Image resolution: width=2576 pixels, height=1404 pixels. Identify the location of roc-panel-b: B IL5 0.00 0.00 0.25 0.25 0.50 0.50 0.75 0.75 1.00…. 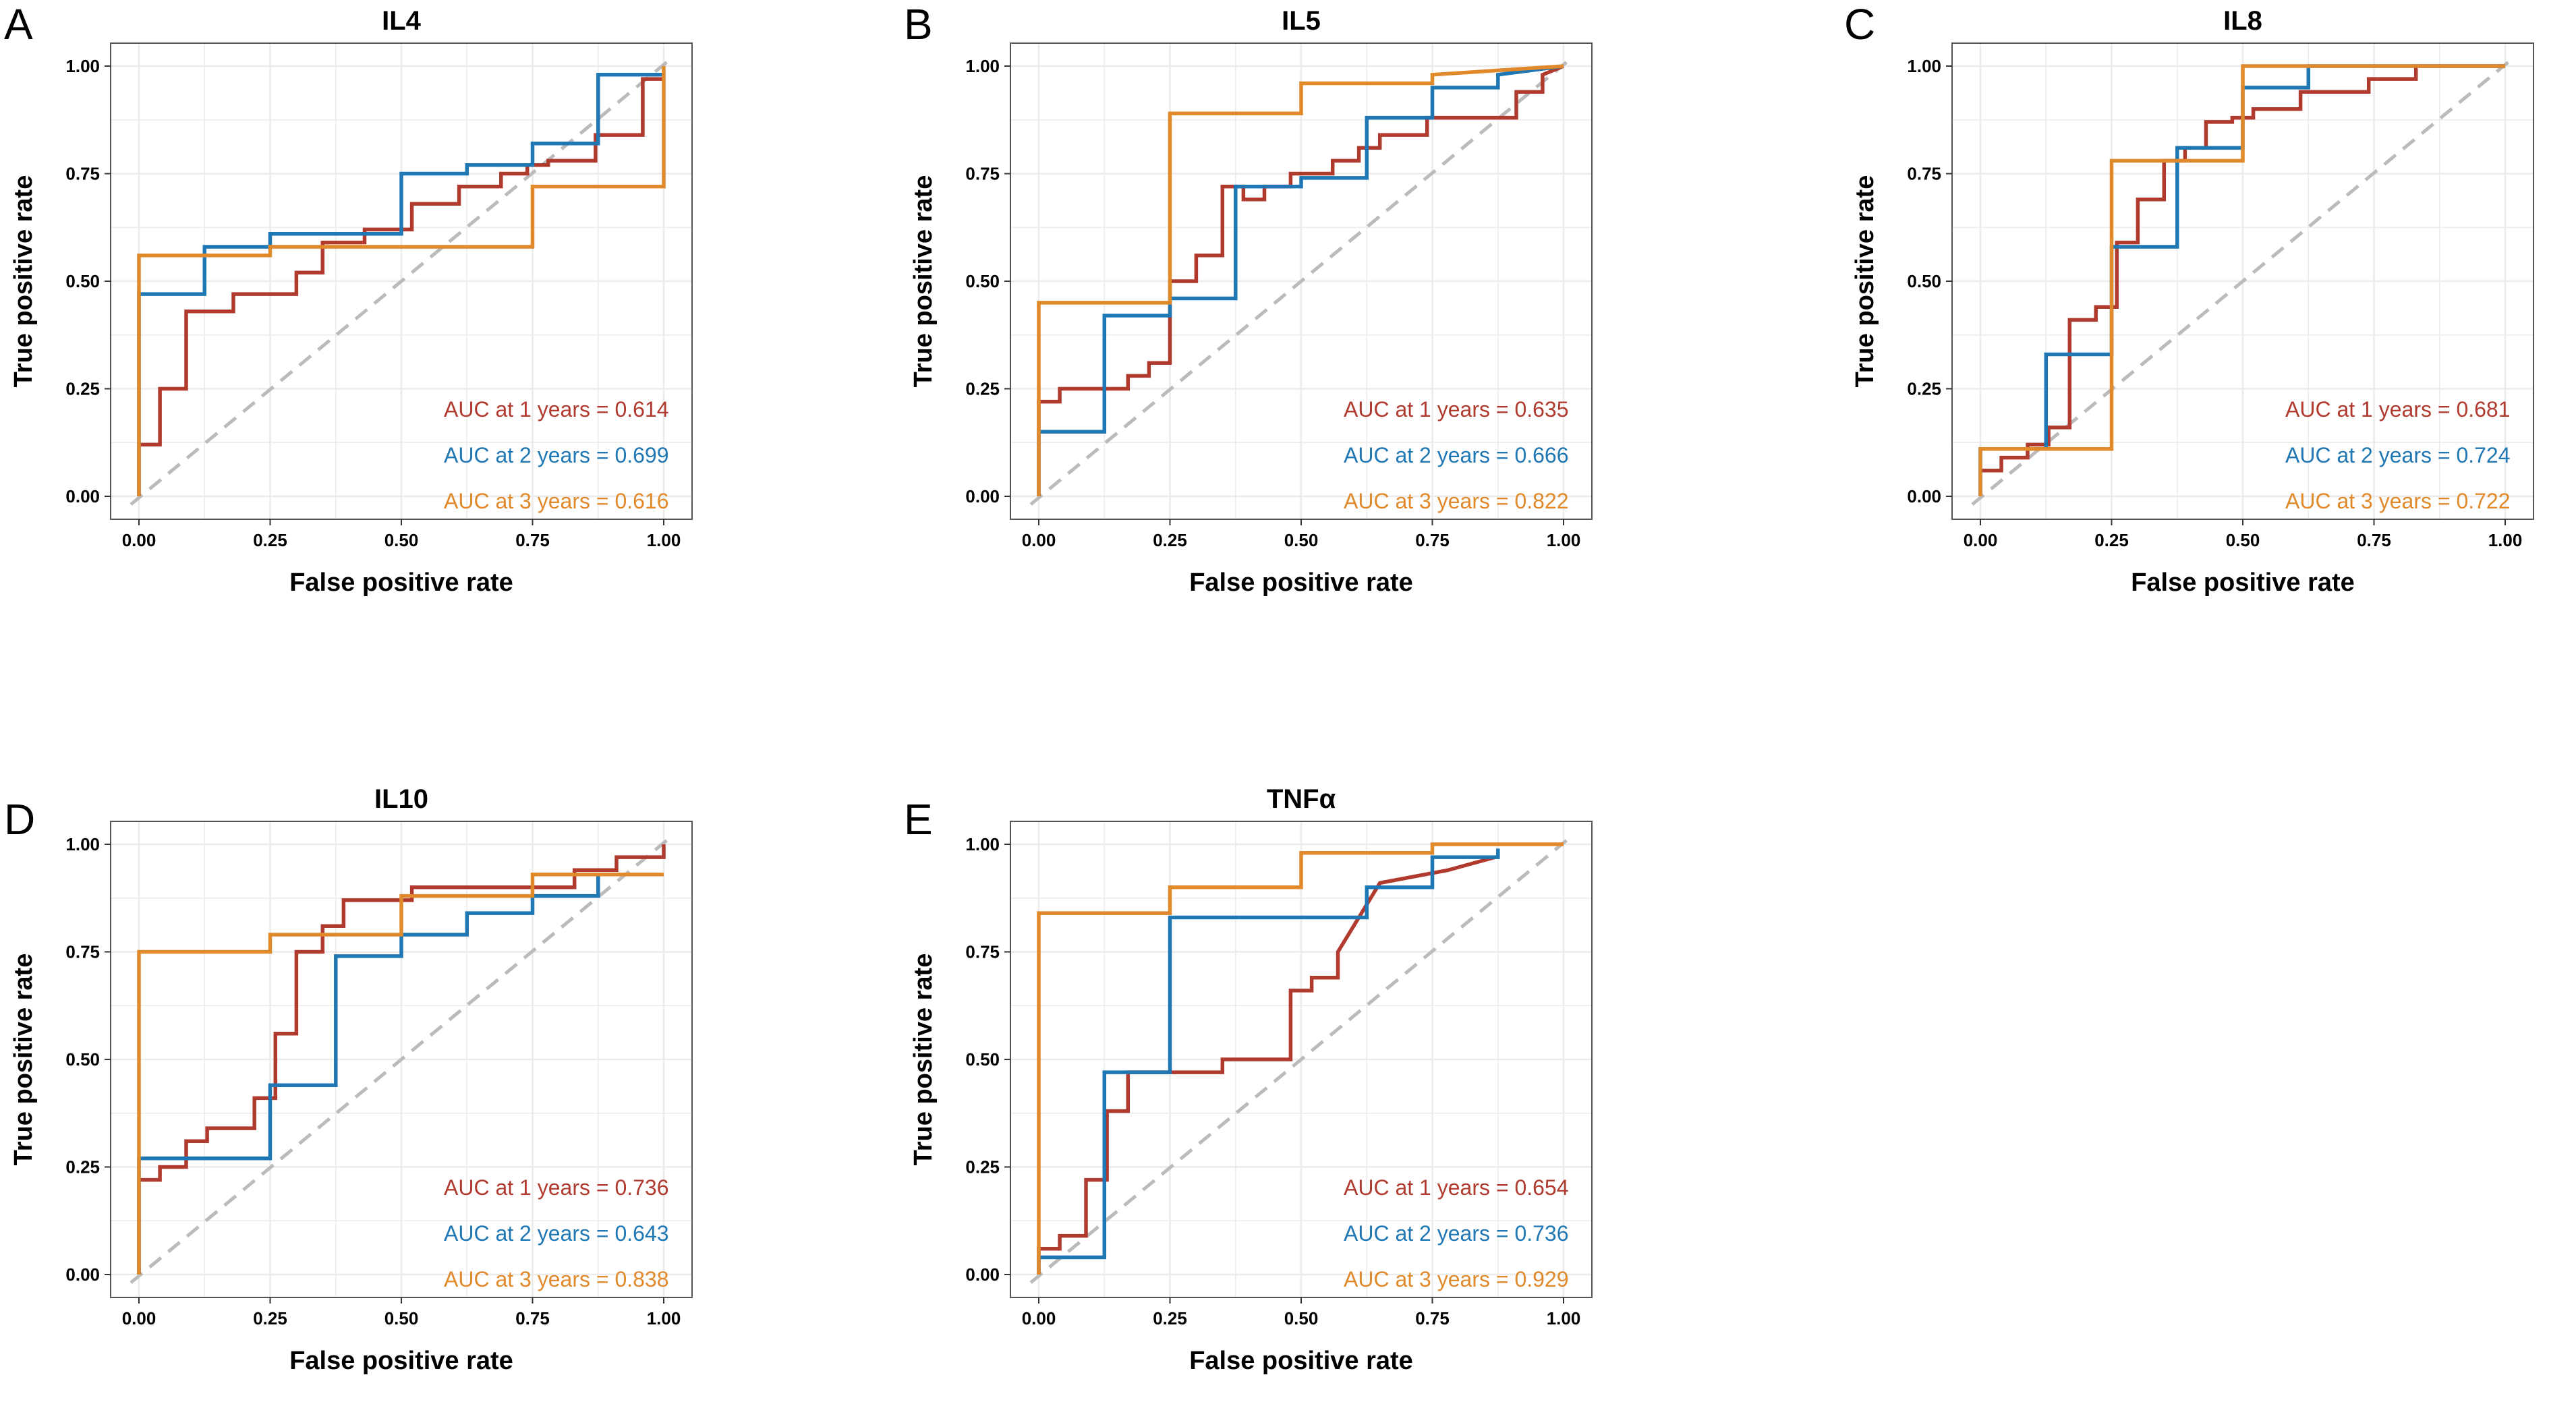
(1248, 298).